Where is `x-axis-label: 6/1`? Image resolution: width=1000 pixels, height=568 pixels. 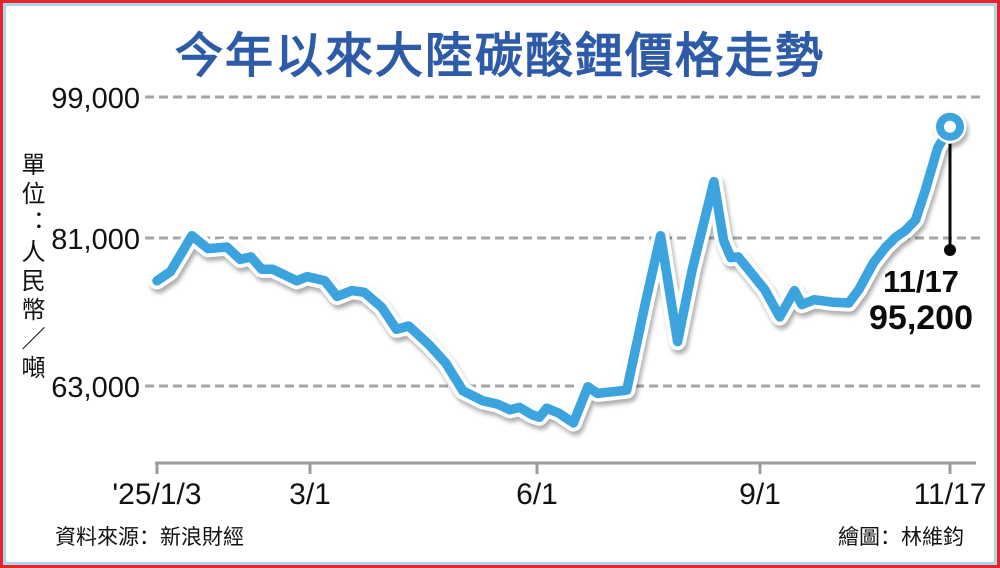
x-axis-label: 6/1 is located at coordinates (537, 494).